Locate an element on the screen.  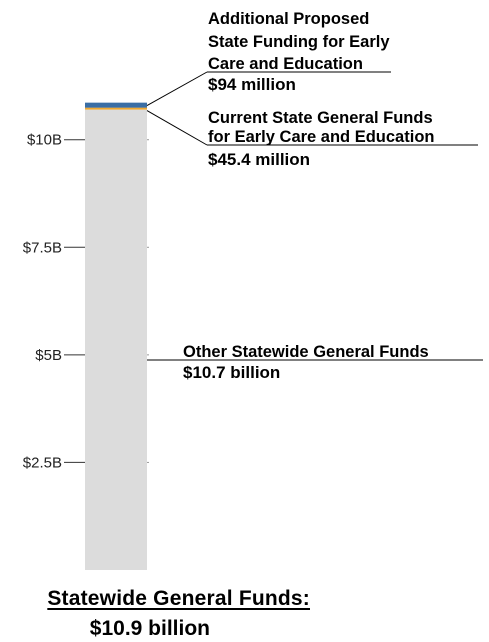
callout-additional-line-1: Additional Proposed is located at coordinates (288, 19).